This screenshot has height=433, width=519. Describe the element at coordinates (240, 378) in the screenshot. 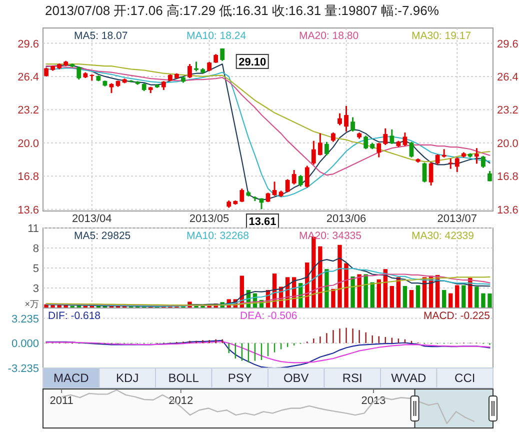

I see `text: PSY` at that location.